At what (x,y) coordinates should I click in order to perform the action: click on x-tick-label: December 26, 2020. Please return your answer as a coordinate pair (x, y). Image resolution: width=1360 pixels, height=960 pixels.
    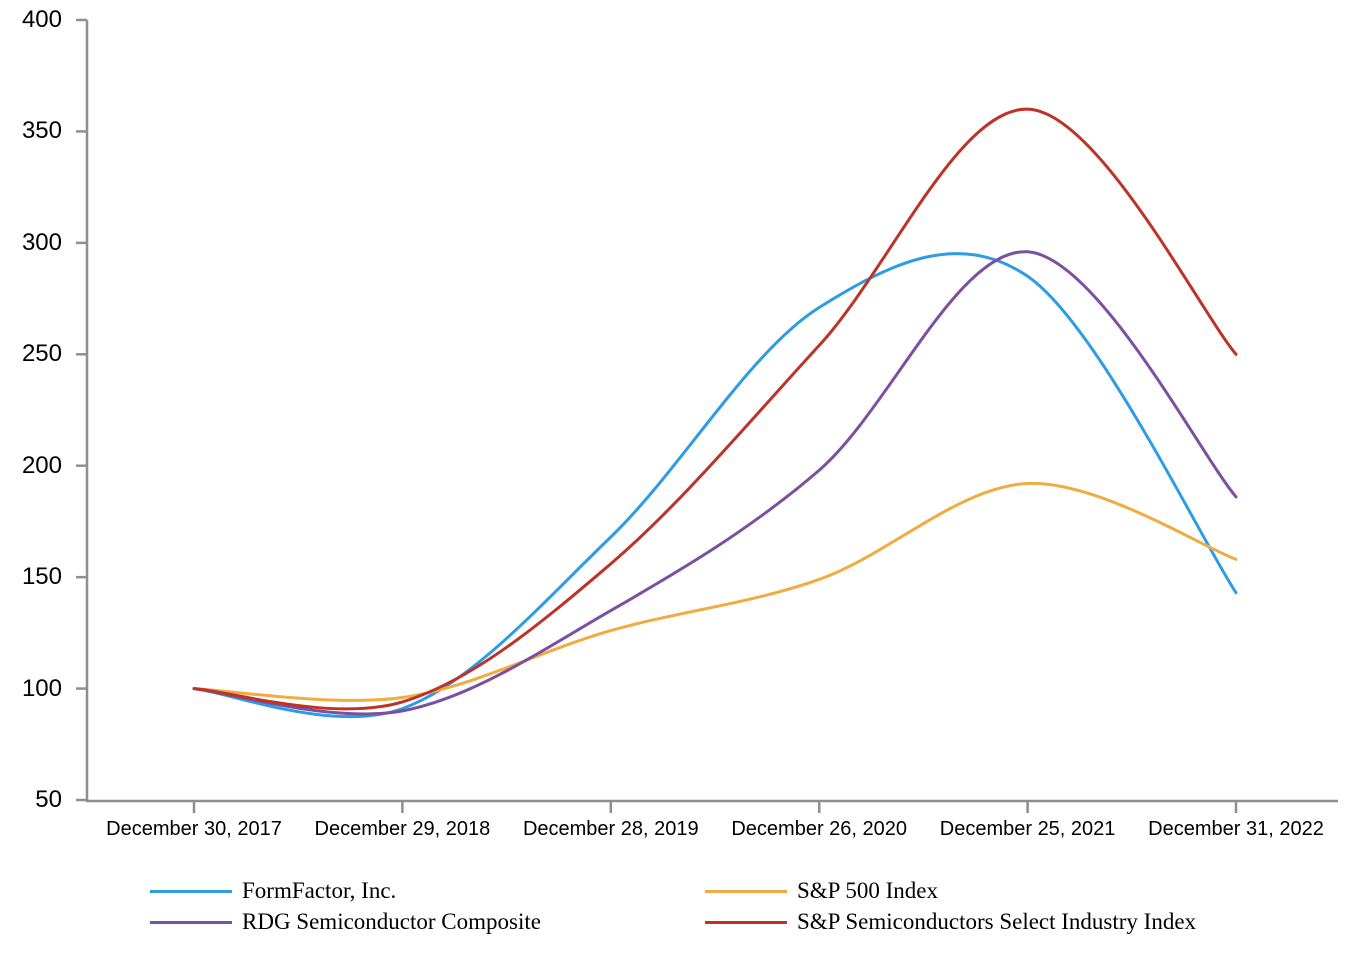
    Looking at the image, I should click on (819, 829).